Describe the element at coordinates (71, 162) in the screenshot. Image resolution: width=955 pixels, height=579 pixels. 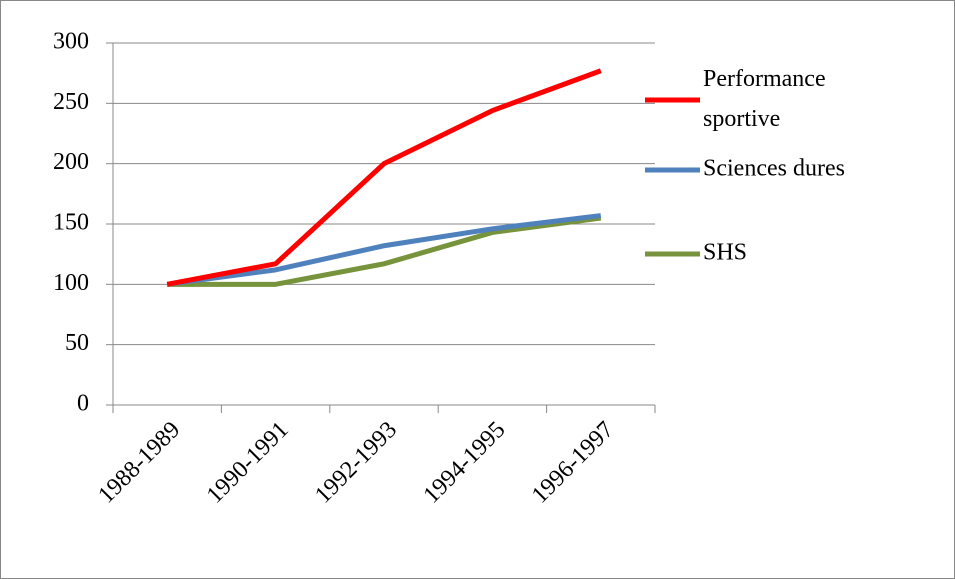
I see `y-tick-label: 200` at that location.